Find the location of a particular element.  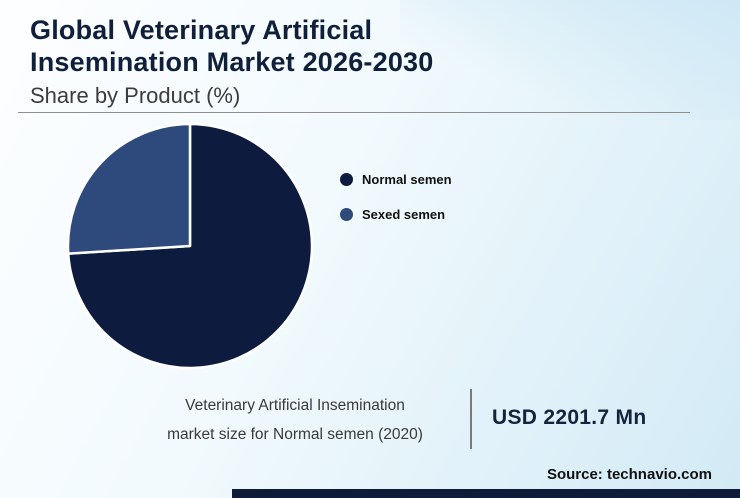

note-line-2: market size for Normal semen (2020) is located at coordinates (295, 434).